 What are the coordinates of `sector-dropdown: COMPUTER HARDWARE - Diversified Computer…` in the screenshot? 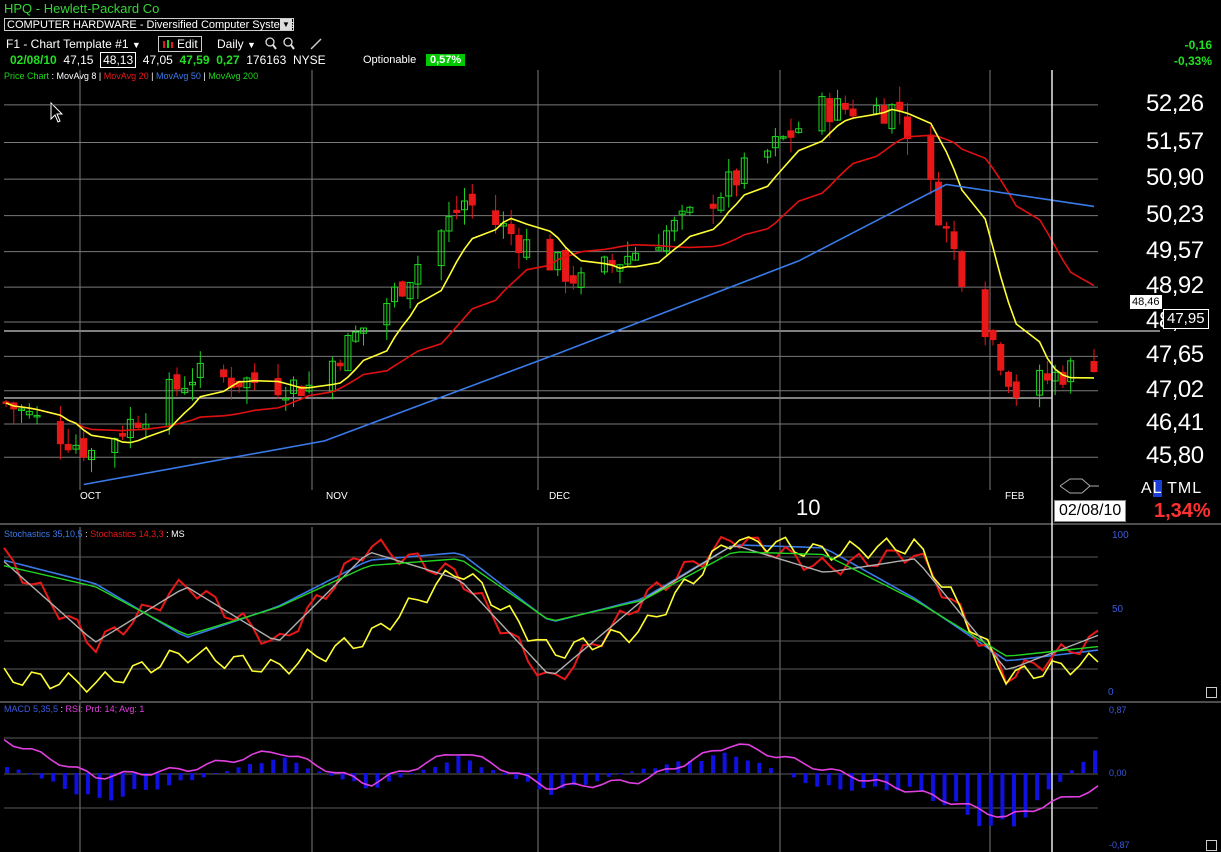 It's located at (149, 24).